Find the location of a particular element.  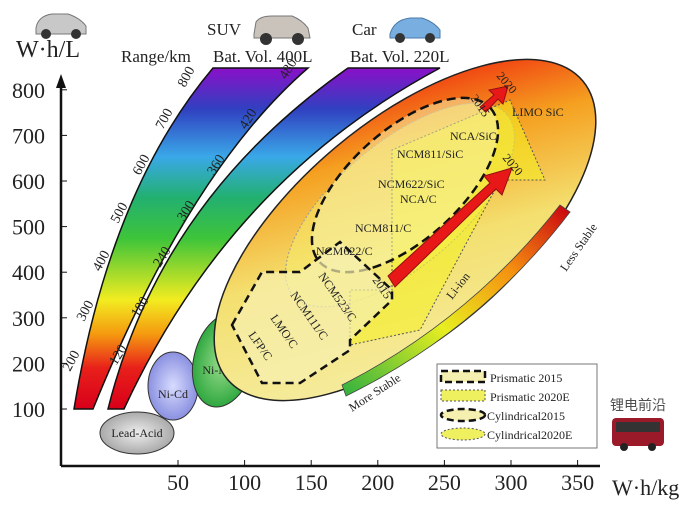

suv-label: SUV is located at coordinates (224, 29).